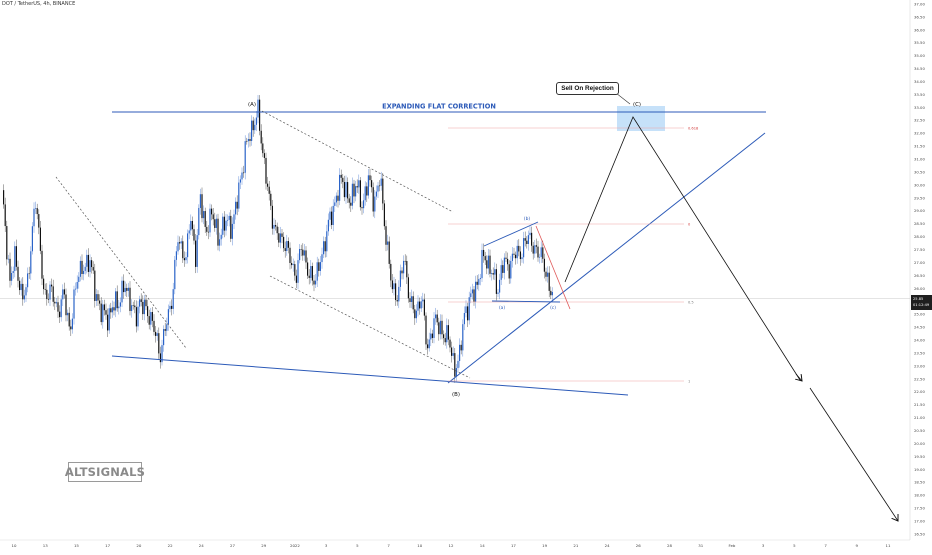  What do you see at coordinates (919, 482) in the screenshot?
I see `price-tick-label: 18.50` at bounding box center [919, 482].